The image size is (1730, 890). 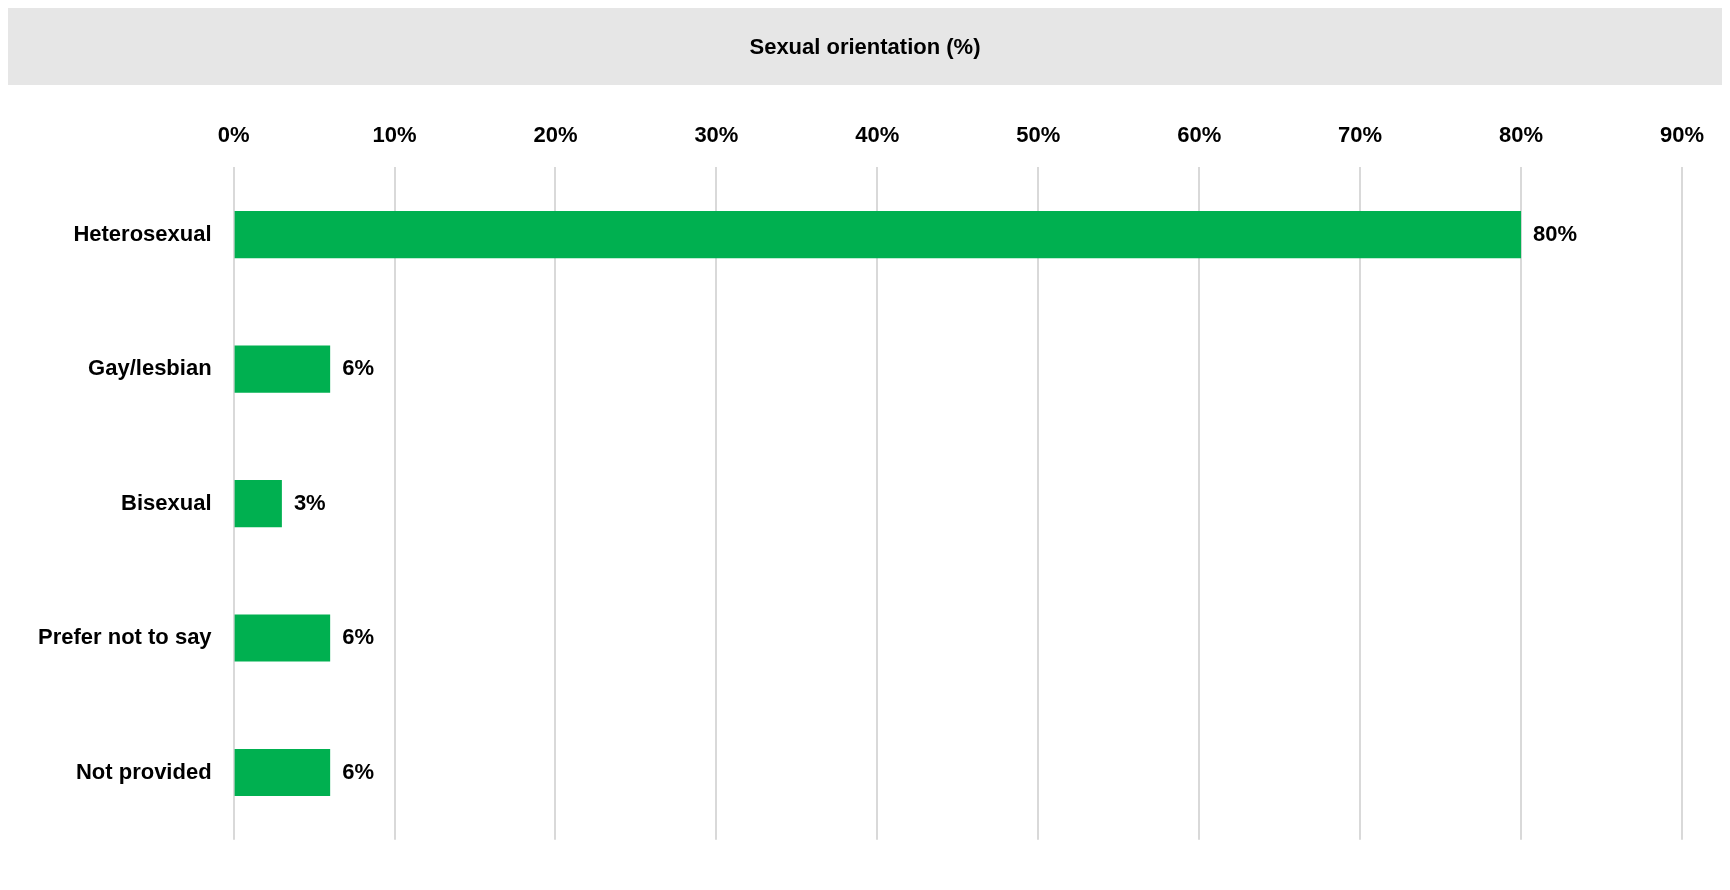 What do you see at coordinates (555, 135) in the screenshot?
I see `x-tick-label: 20%` at bounding box center [555, 135].